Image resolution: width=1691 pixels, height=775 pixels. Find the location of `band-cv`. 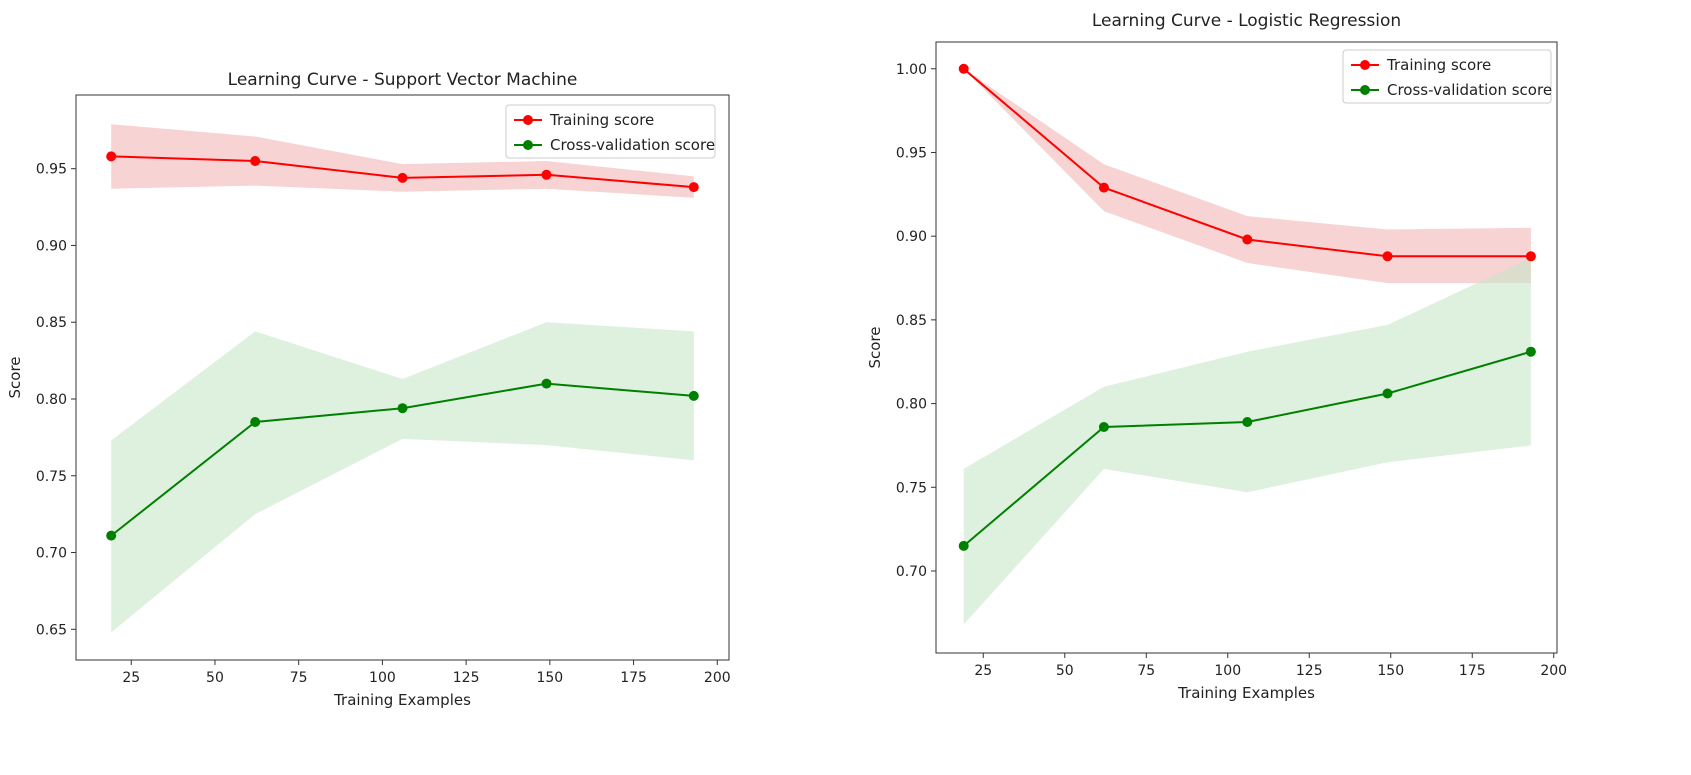

band-cv is located at coordinates (402, 477).